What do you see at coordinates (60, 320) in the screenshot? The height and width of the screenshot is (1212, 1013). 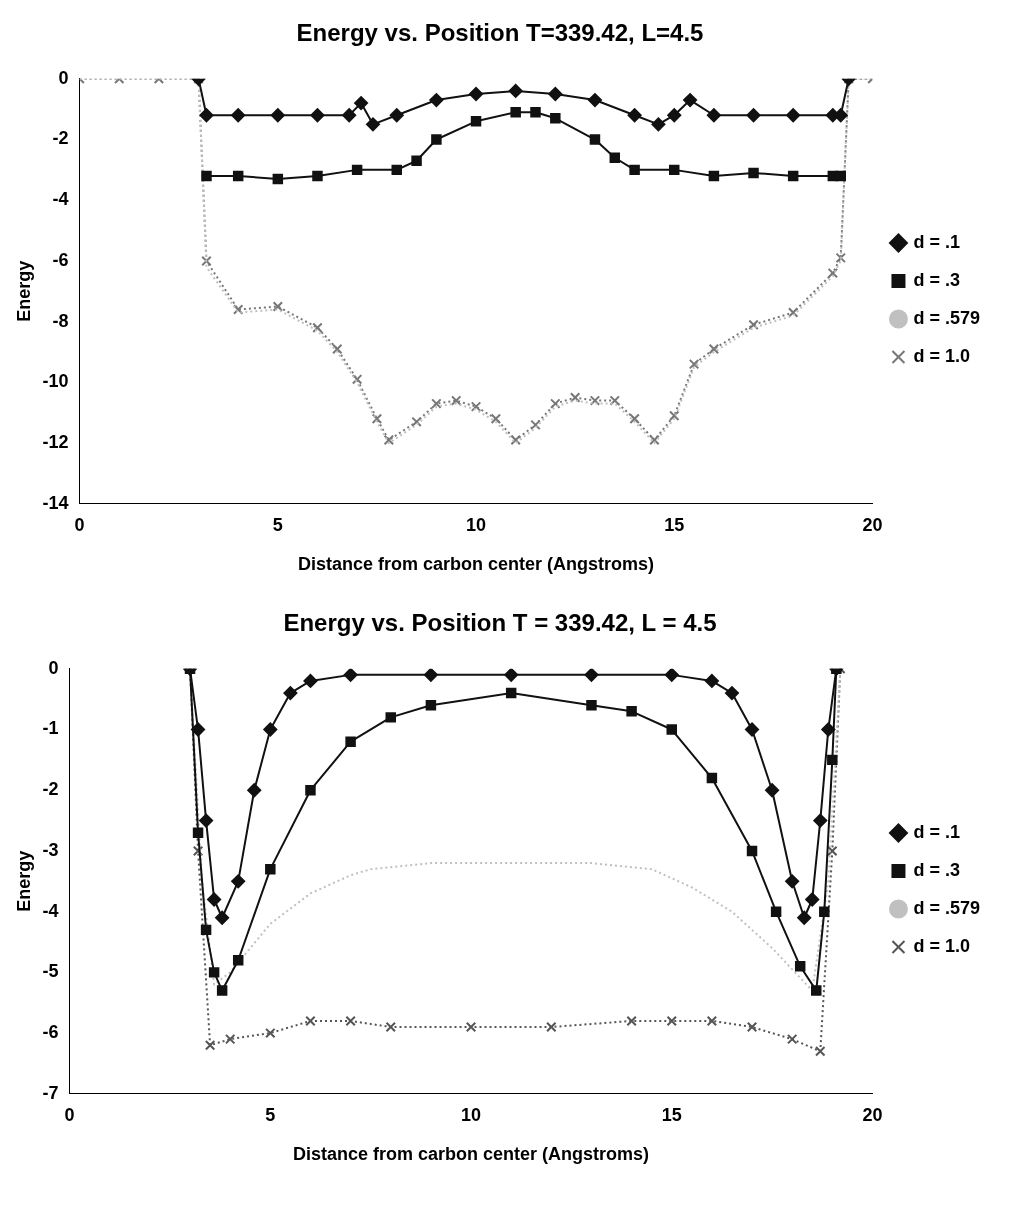 I see `y-tick-label: -8` at bounding box center [60, 320].